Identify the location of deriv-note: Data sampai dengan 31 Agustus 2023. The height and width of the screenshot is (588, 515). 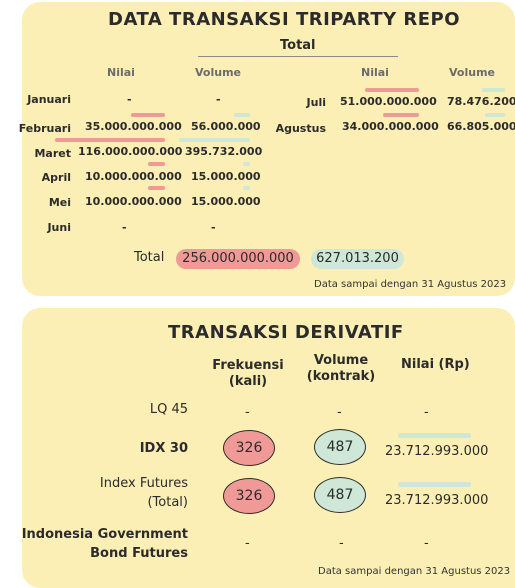
(414, 571).